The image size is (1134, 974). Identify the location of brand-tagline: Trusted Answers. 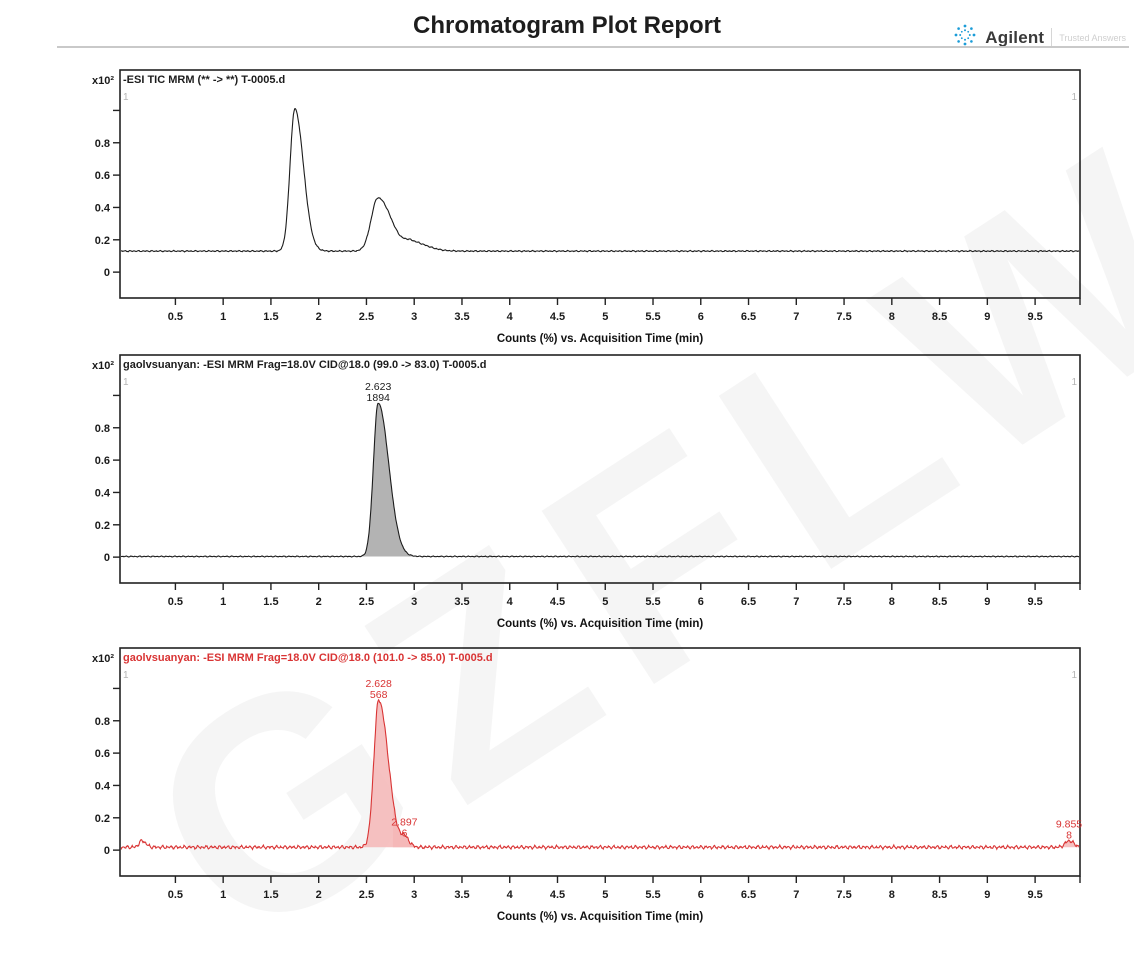
(1092, 37).